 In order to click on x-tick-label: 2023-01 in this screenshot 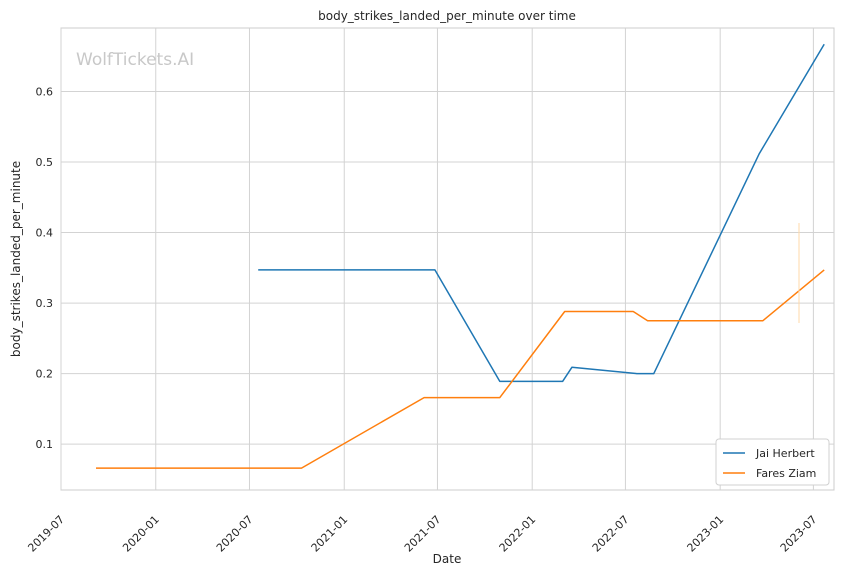, I will do `click(706, 534)`.